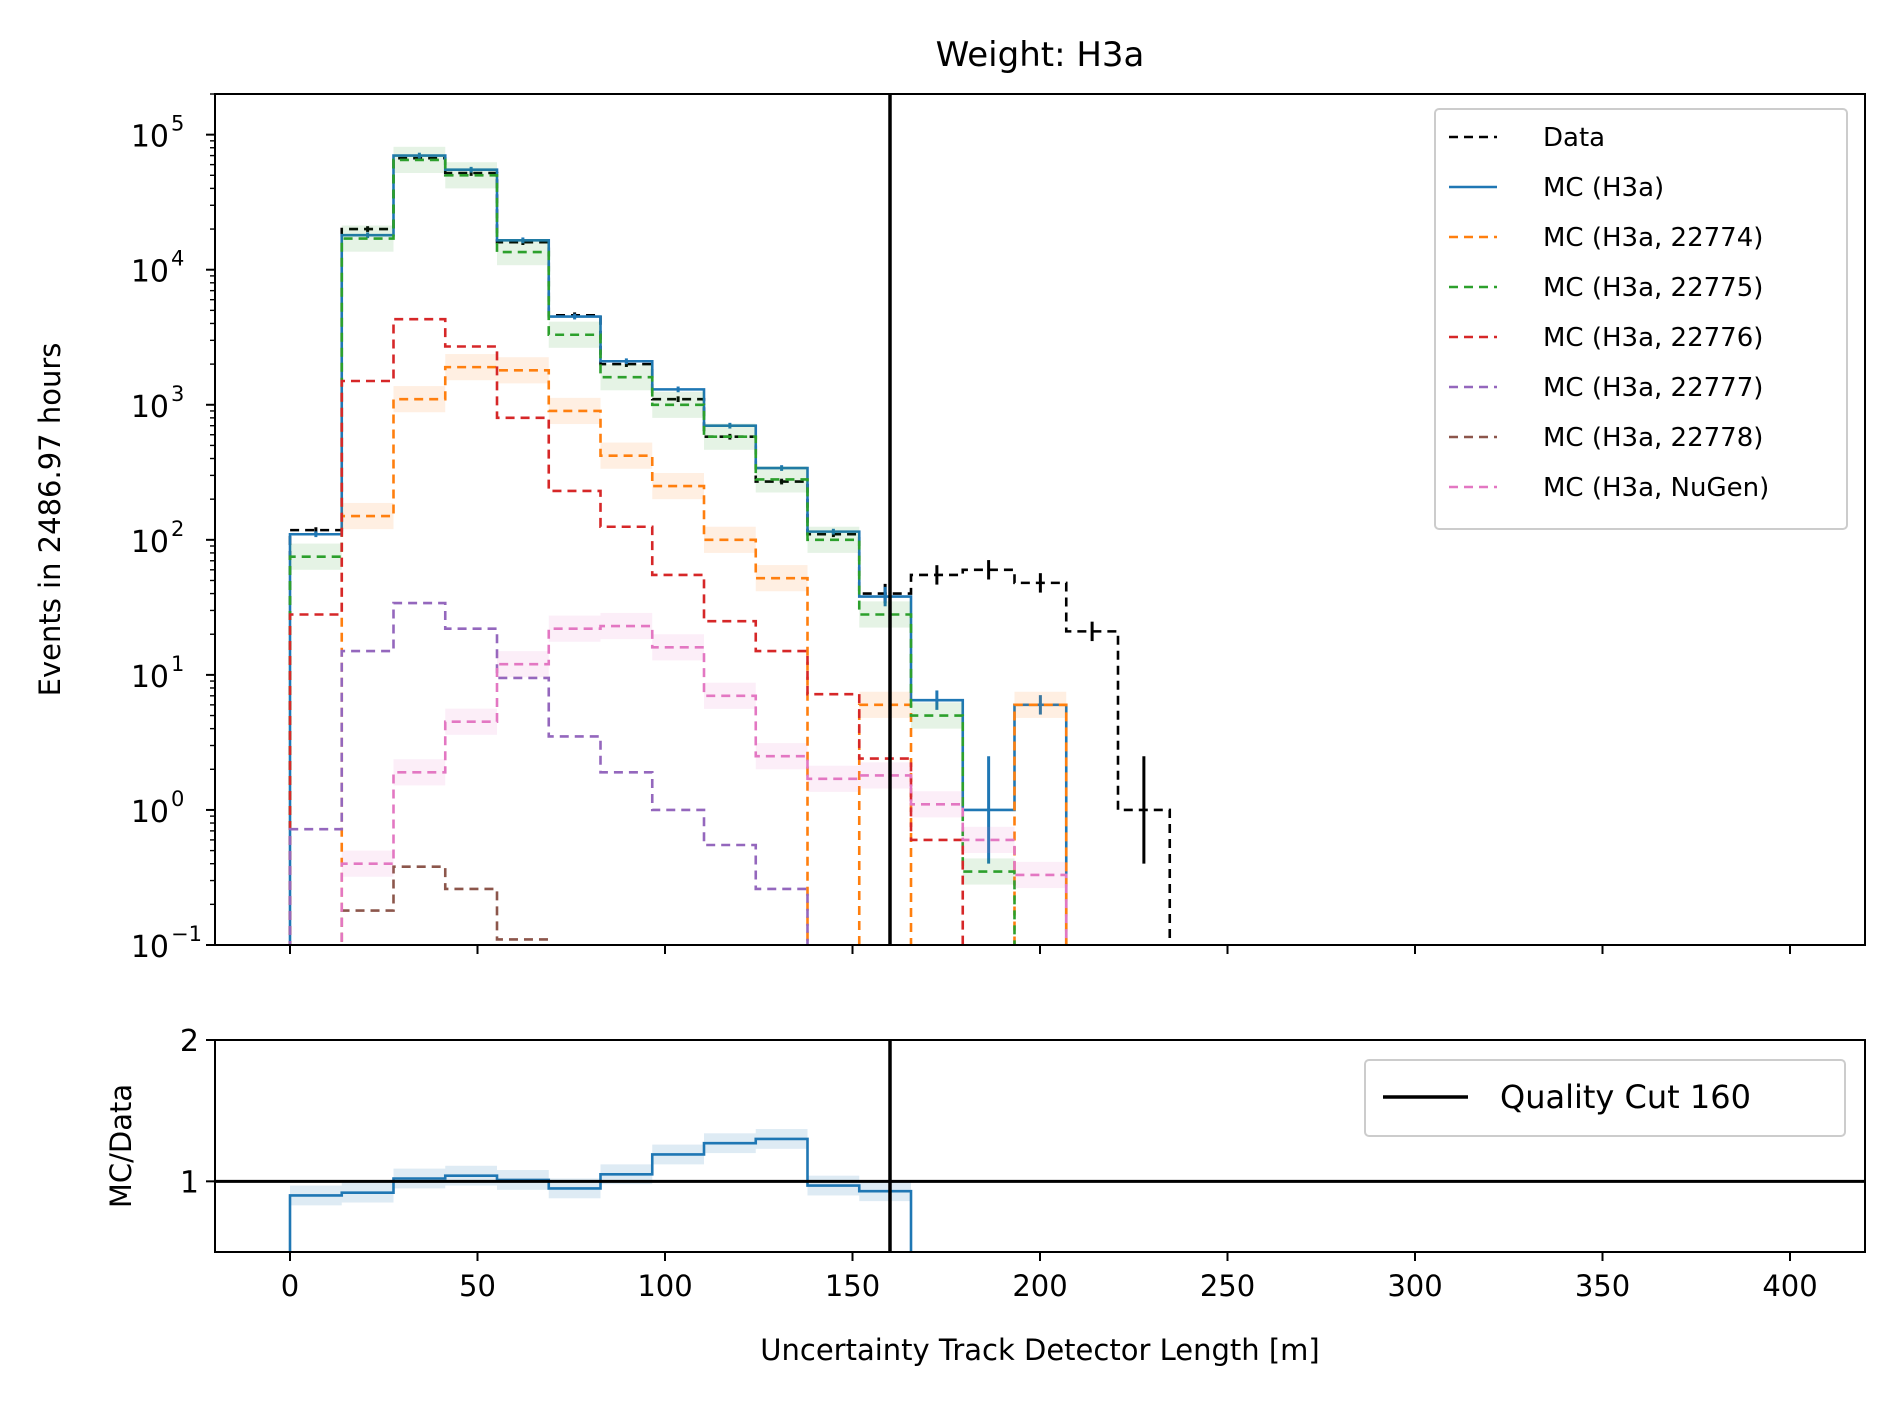 The height and width of the screenshot is (1411, 1886). I want to click on chart-title: Weight: H3a, so click(1040, 55).